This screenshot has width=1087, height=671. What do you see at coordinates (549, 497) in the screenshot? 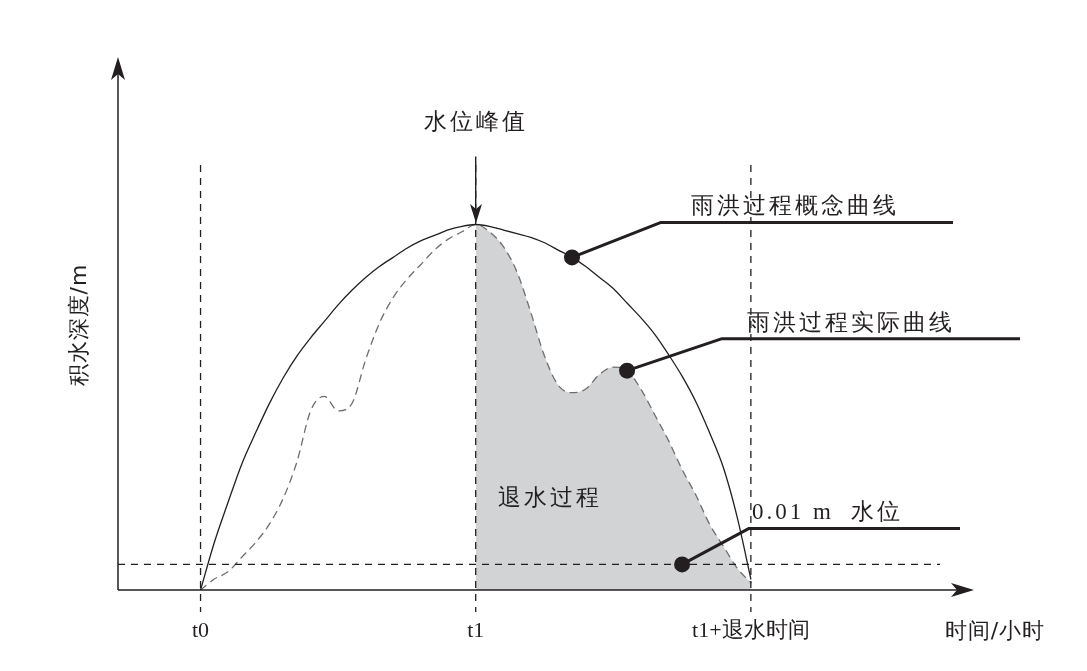
I see `series-label: 退水过程` at bounding box center [549, 497].